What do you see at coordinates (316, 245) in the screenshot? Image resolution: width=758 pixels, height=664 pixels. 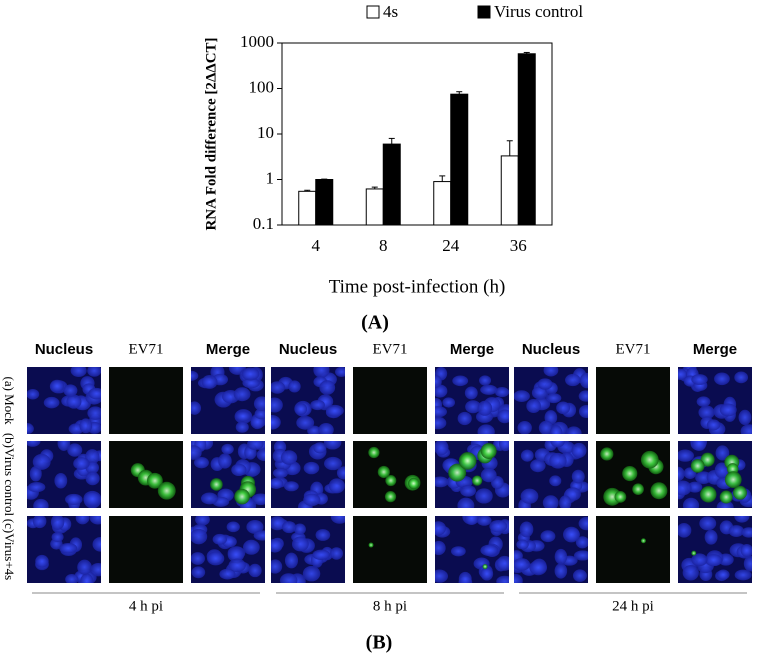 I see `x-tick-label: 4` at bounding box center [316, 245].